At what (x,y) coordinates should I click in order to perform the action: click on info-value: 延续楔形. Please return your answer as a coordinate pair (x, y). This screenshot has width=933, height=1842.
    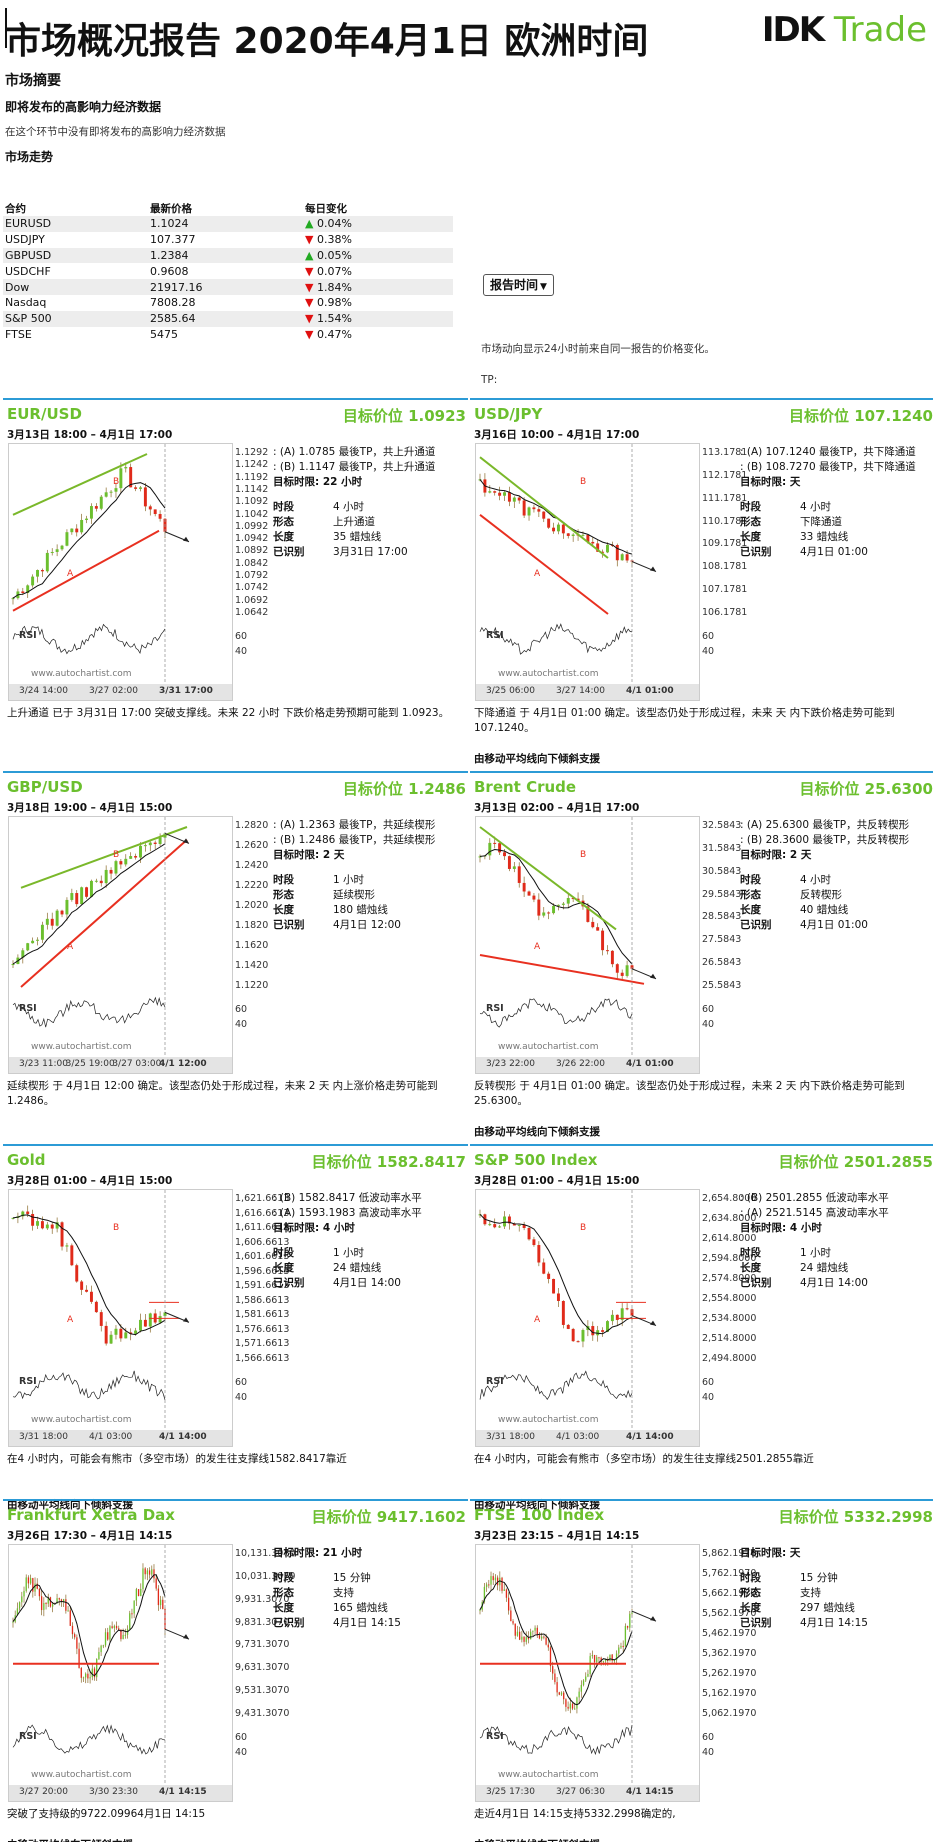
    Looking at the image, I should click on (354, 895).